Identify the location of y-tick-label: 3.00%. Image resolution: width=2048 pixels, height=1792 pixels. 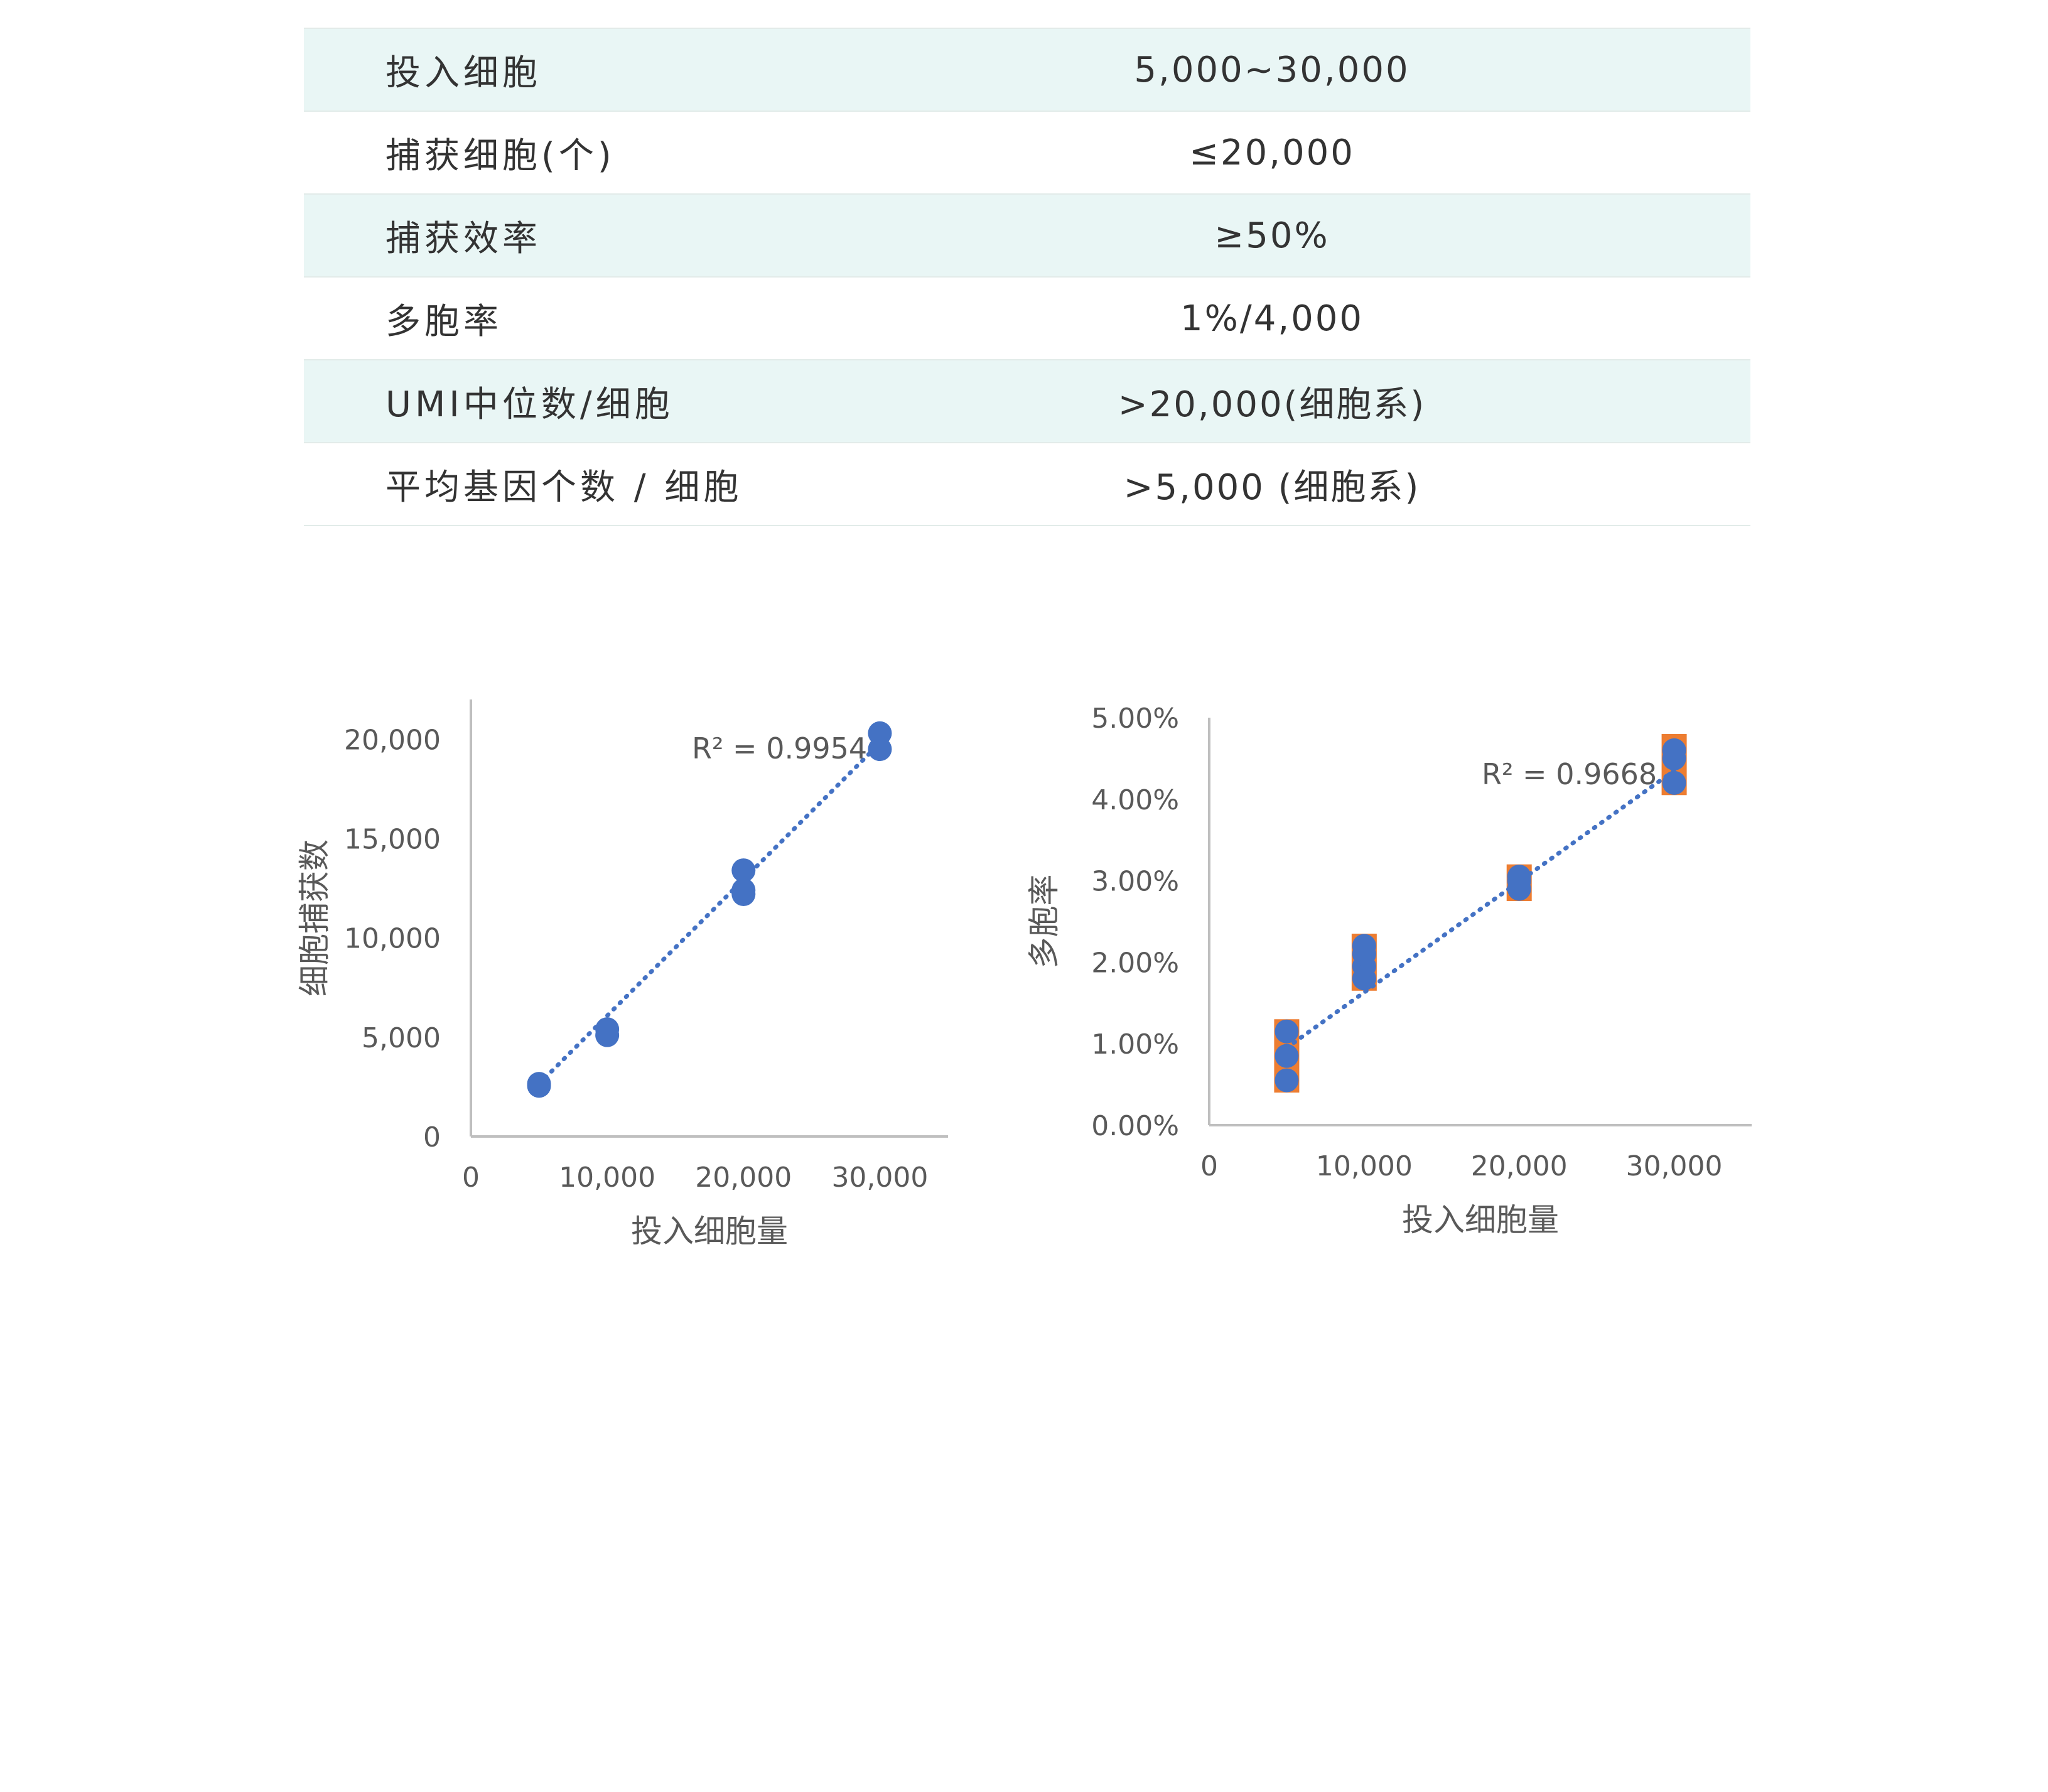
(1135, 882).